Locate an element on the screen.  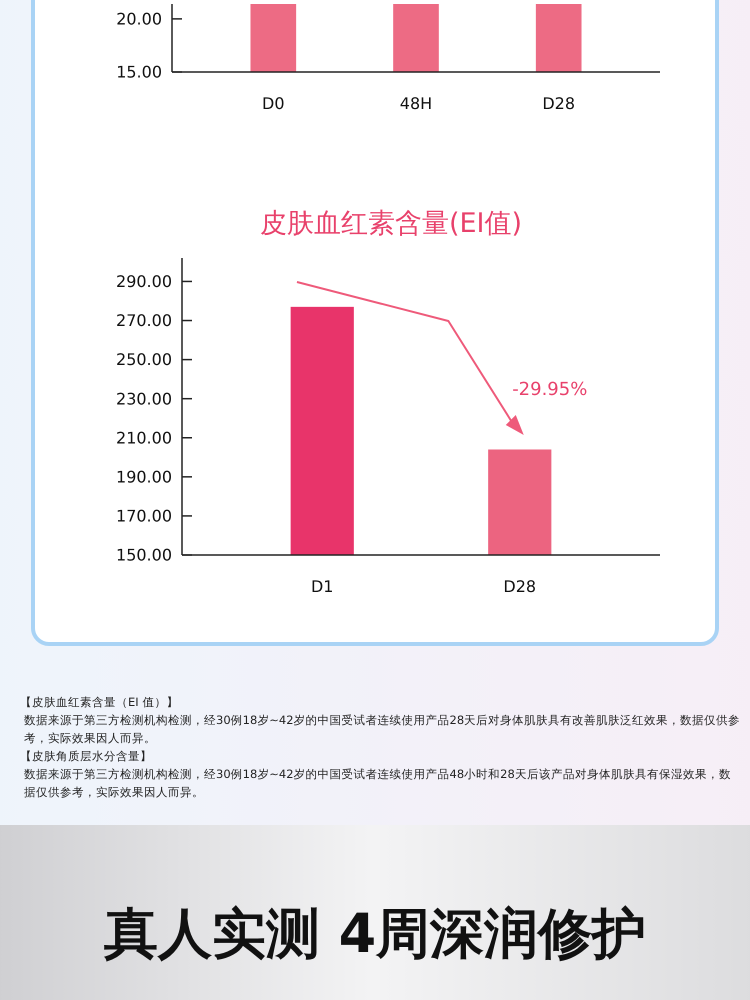
x-tick-label: D1 is located at coordinates (322, 586).